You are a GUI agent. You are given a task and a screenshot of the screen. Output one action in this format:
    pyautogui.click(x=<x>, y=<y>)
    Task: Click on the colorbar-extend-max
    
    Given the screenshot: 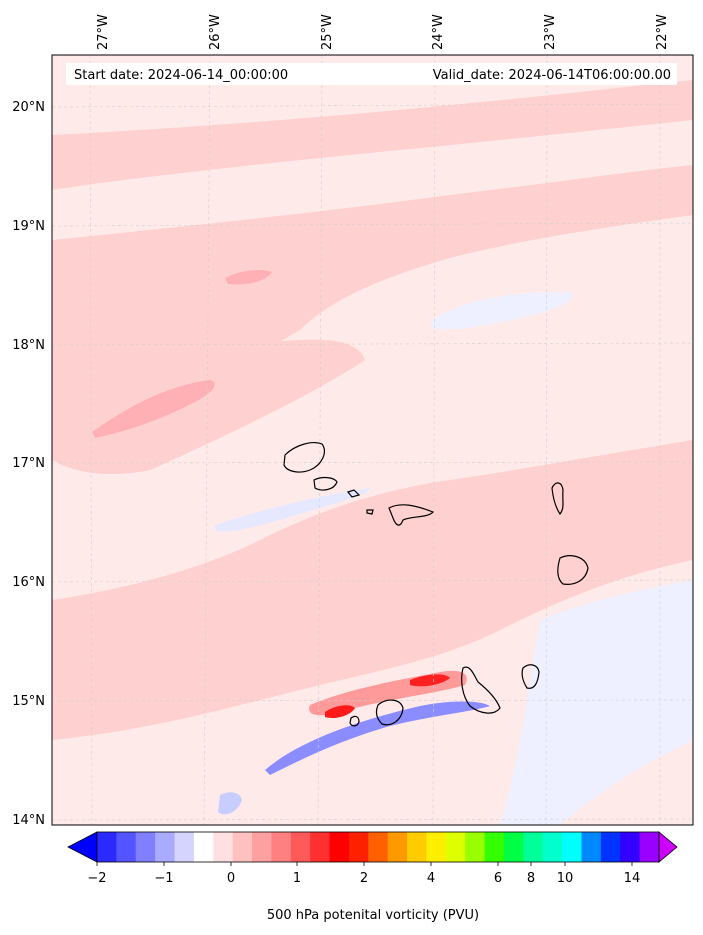 What is the action you would take?
    pyautogui.click(x=668, y=847)
    